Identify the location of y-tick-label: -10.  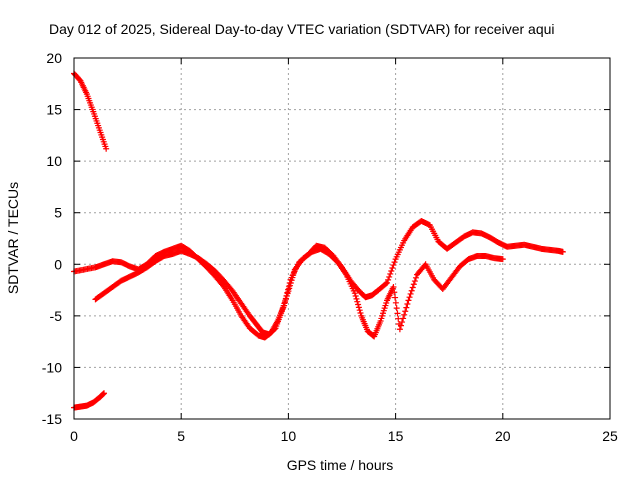
(52, 367).